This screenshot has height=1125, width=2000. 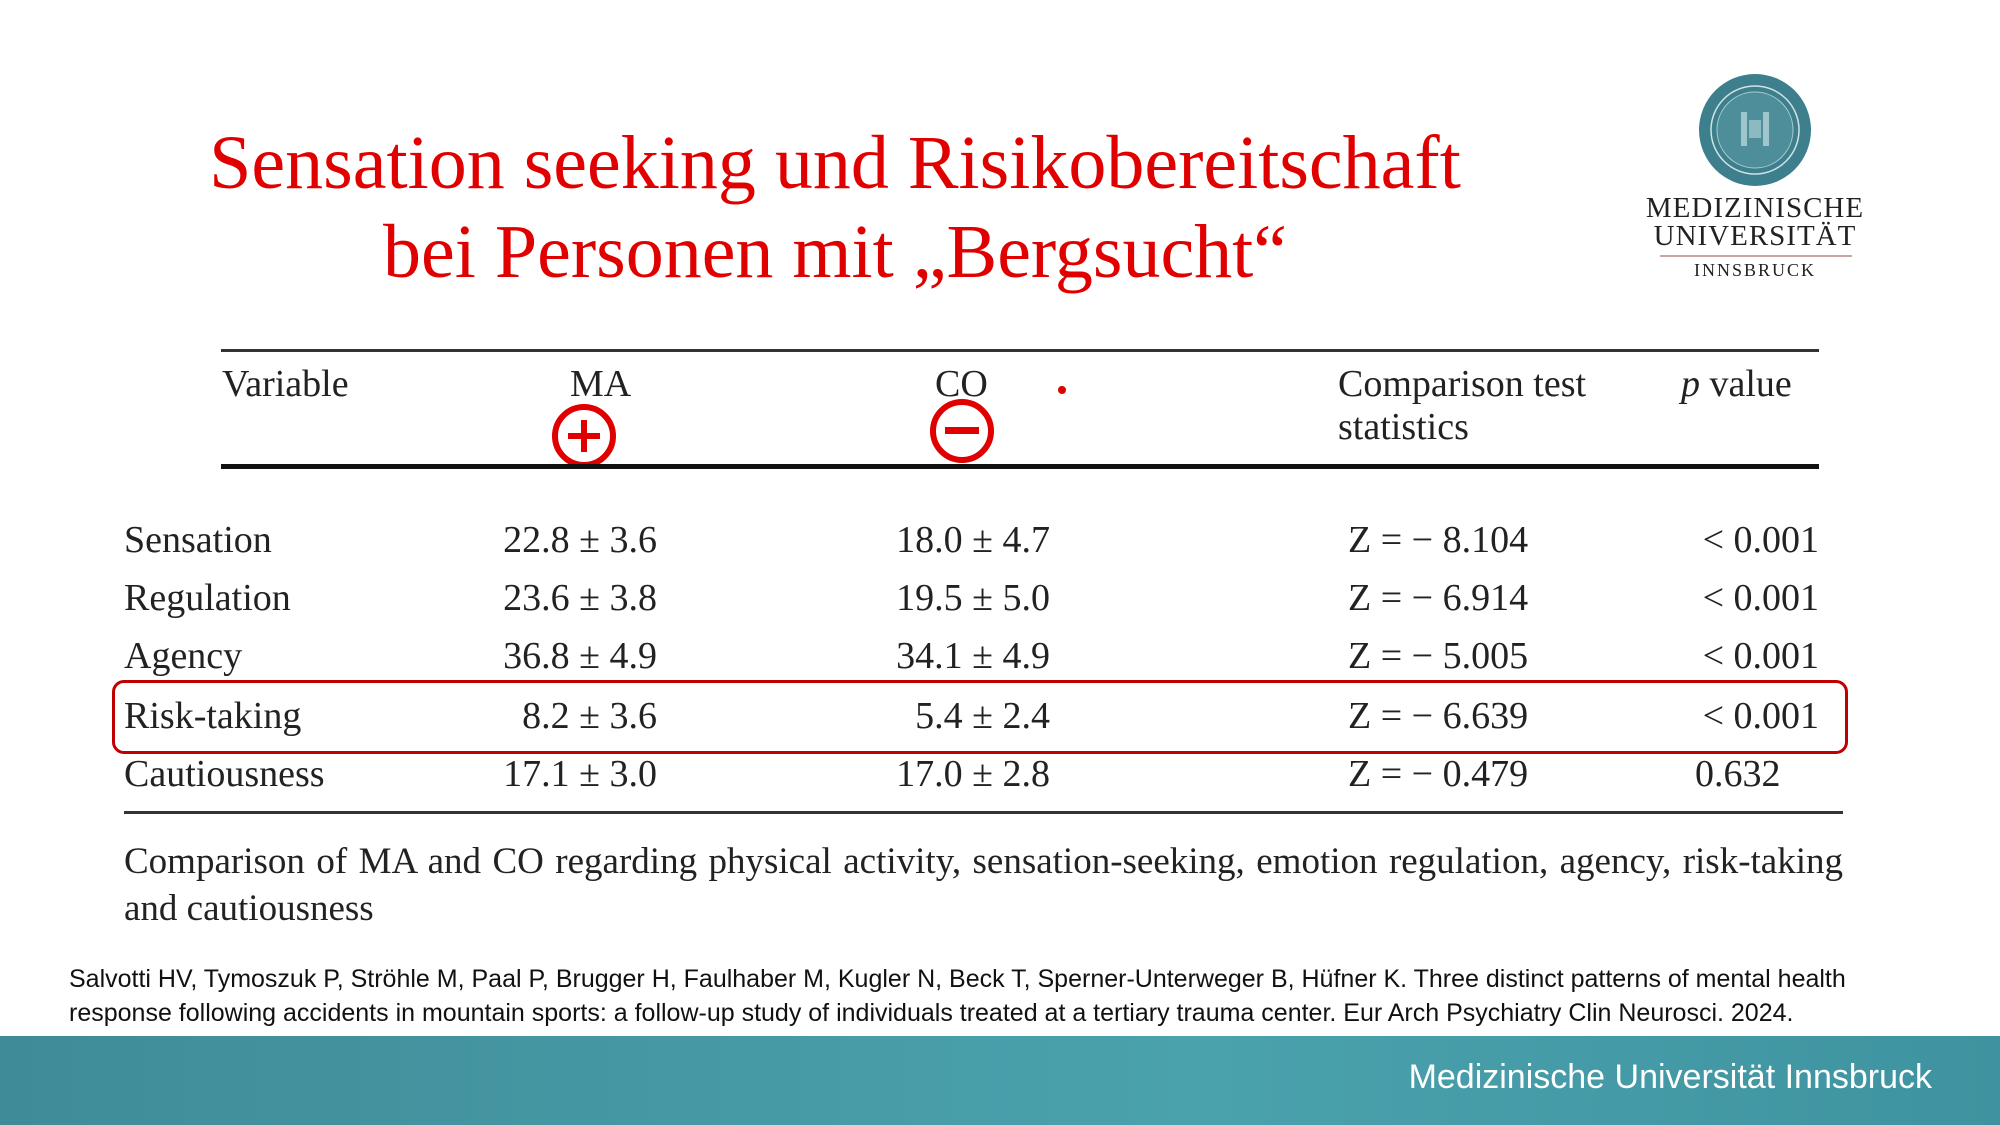 I want to click on cell-p: 0.632, so click(x=1738, y=774).